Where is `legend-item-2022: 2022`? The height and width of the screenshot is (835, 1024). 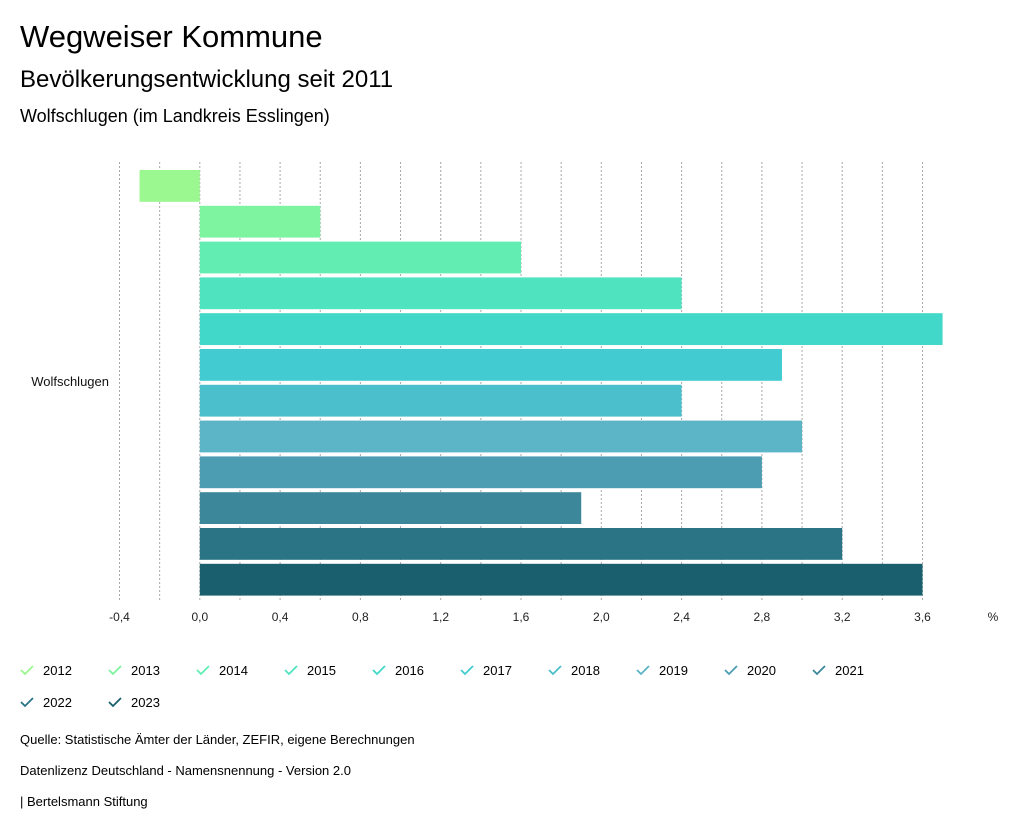
legend-item-2022: 2022 is located at coordinates (46, 702).